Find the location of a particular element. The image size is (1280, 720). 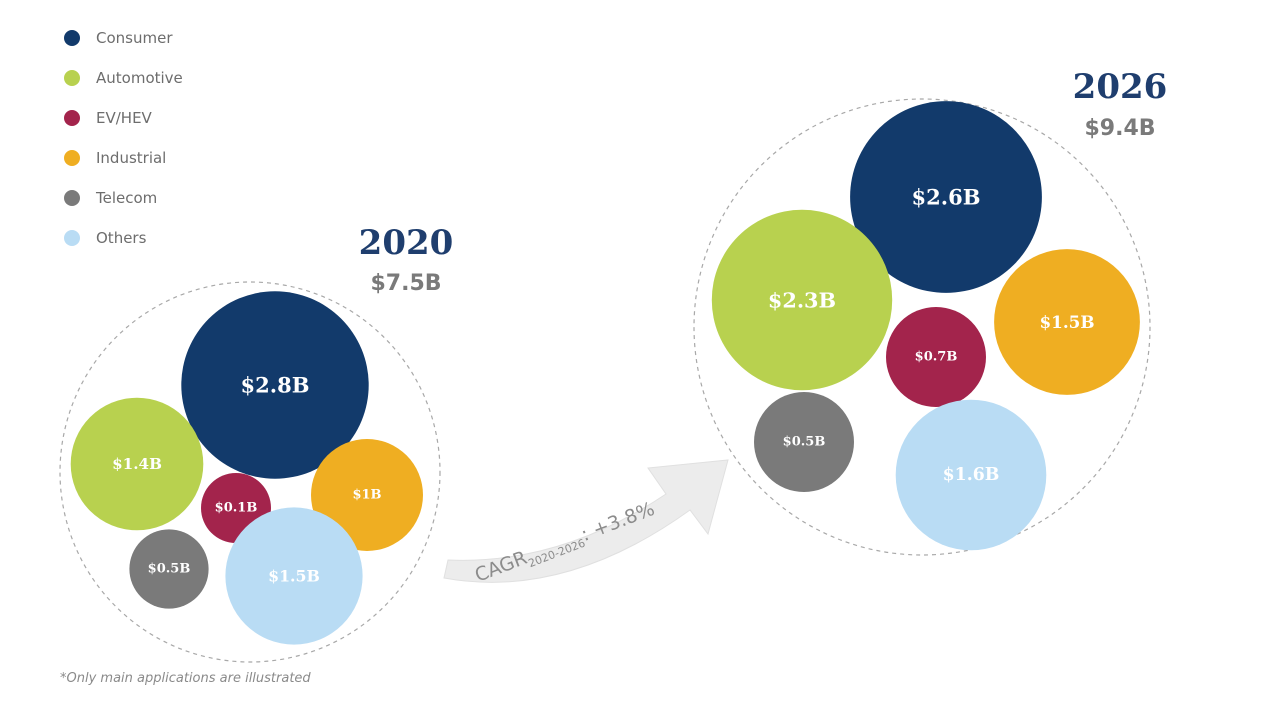

bubble-2026-ev-hev is located at coordinates (936, 357).